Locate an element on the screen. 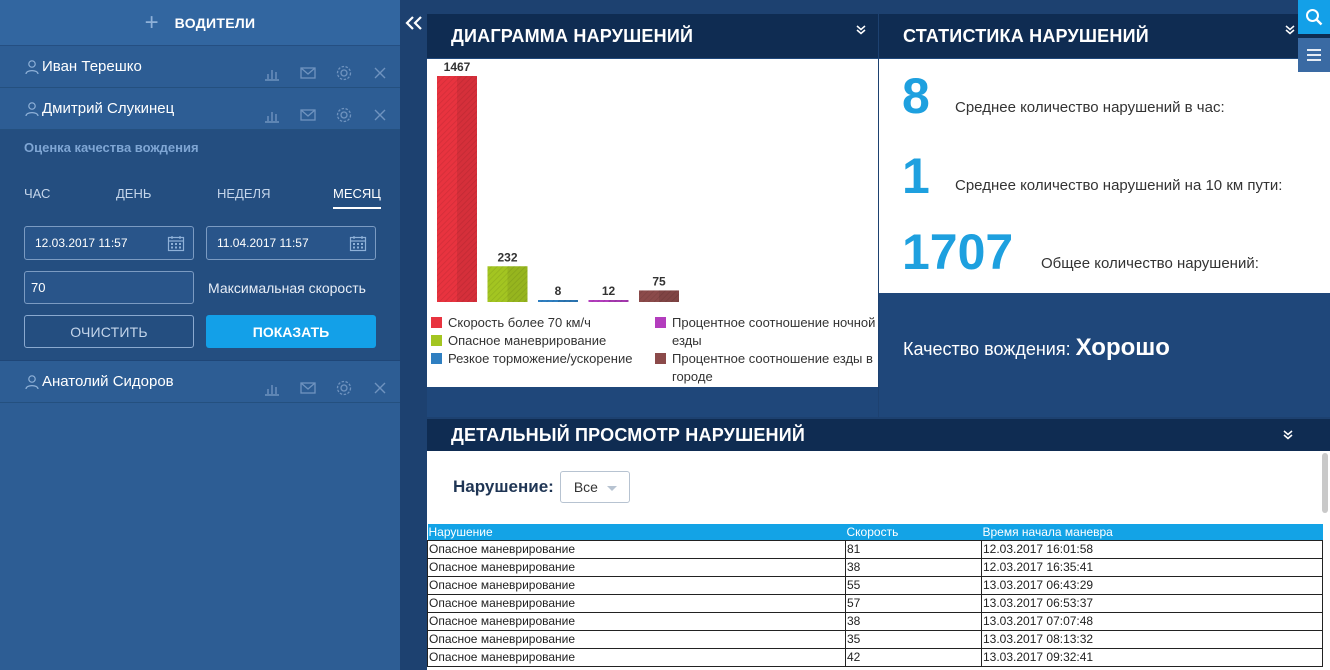 This screenshot has width=1330, height=670. panel-title: Оценка качества вождения is located at coordinates (111, 147).